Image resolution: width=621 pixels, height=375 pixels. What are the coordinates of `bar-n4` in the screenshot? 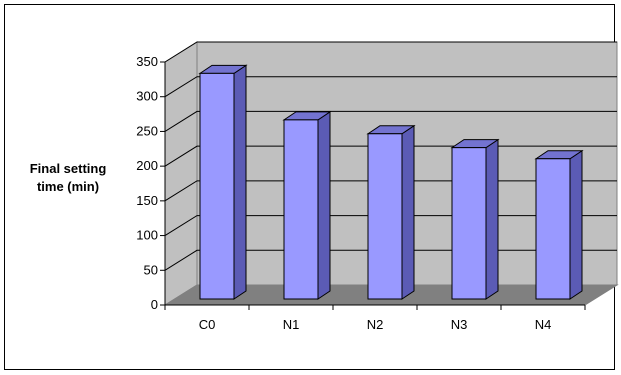 It's located at (553, 229).